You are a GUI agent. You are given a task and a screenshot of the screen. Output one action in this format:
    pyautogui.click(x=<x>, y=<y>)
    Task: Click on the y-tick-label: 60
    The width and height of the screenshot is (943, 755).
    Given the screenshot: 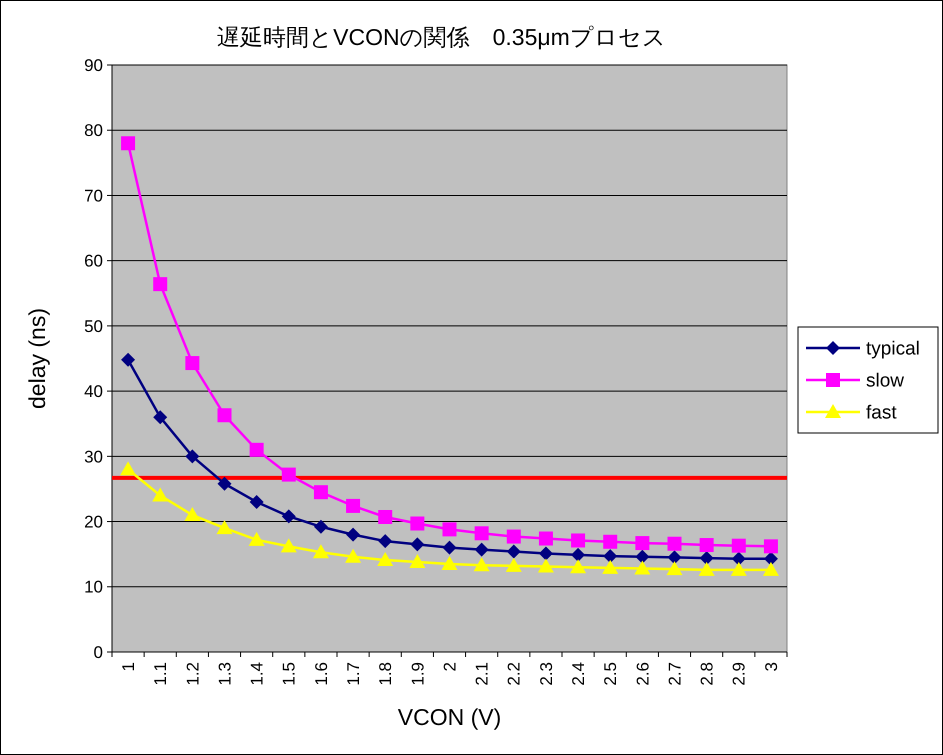 What is the action you would take?
    pyautogui.click(x=93, y=261)
    